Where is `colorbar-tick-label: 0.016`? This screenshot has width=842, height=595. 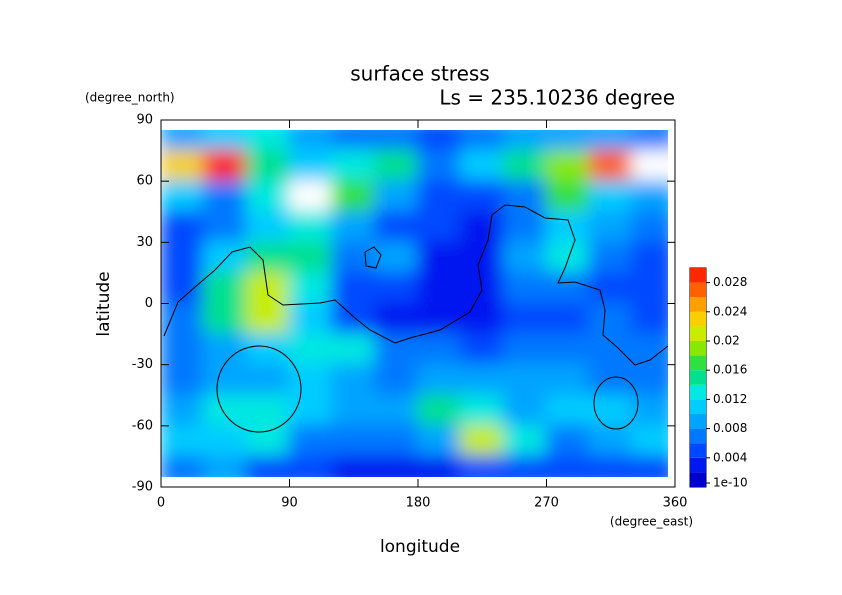
colorbar-tick-label: 0.016 is located at coordinates (730, 370).